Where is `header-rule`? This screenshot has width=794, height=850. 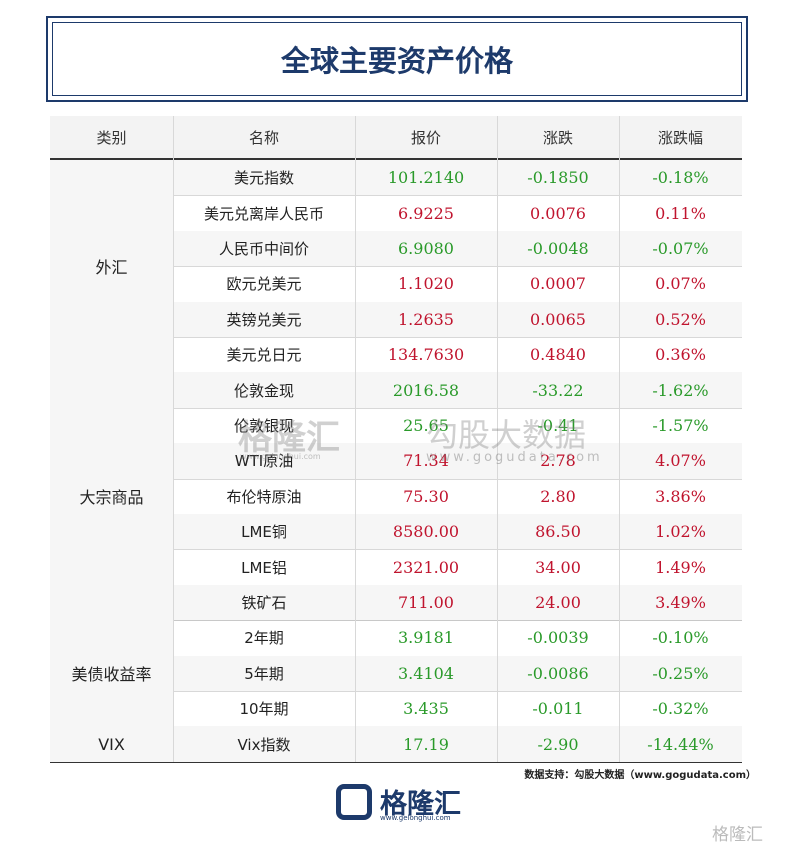
header-rule is located at coordinates (396, 159).